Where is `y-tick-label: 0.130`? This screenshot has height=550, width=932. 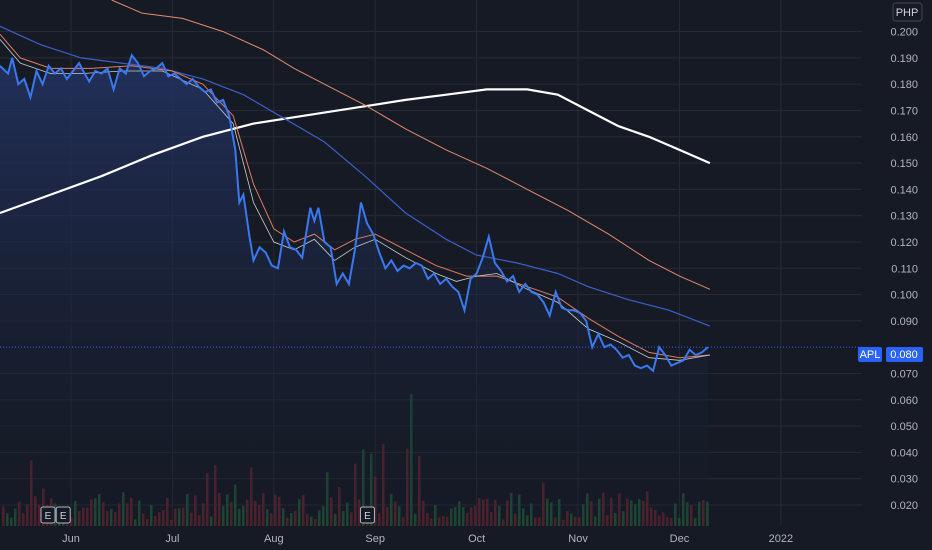 y-tick-label: 0.130 is located at coordinates (904, 217).